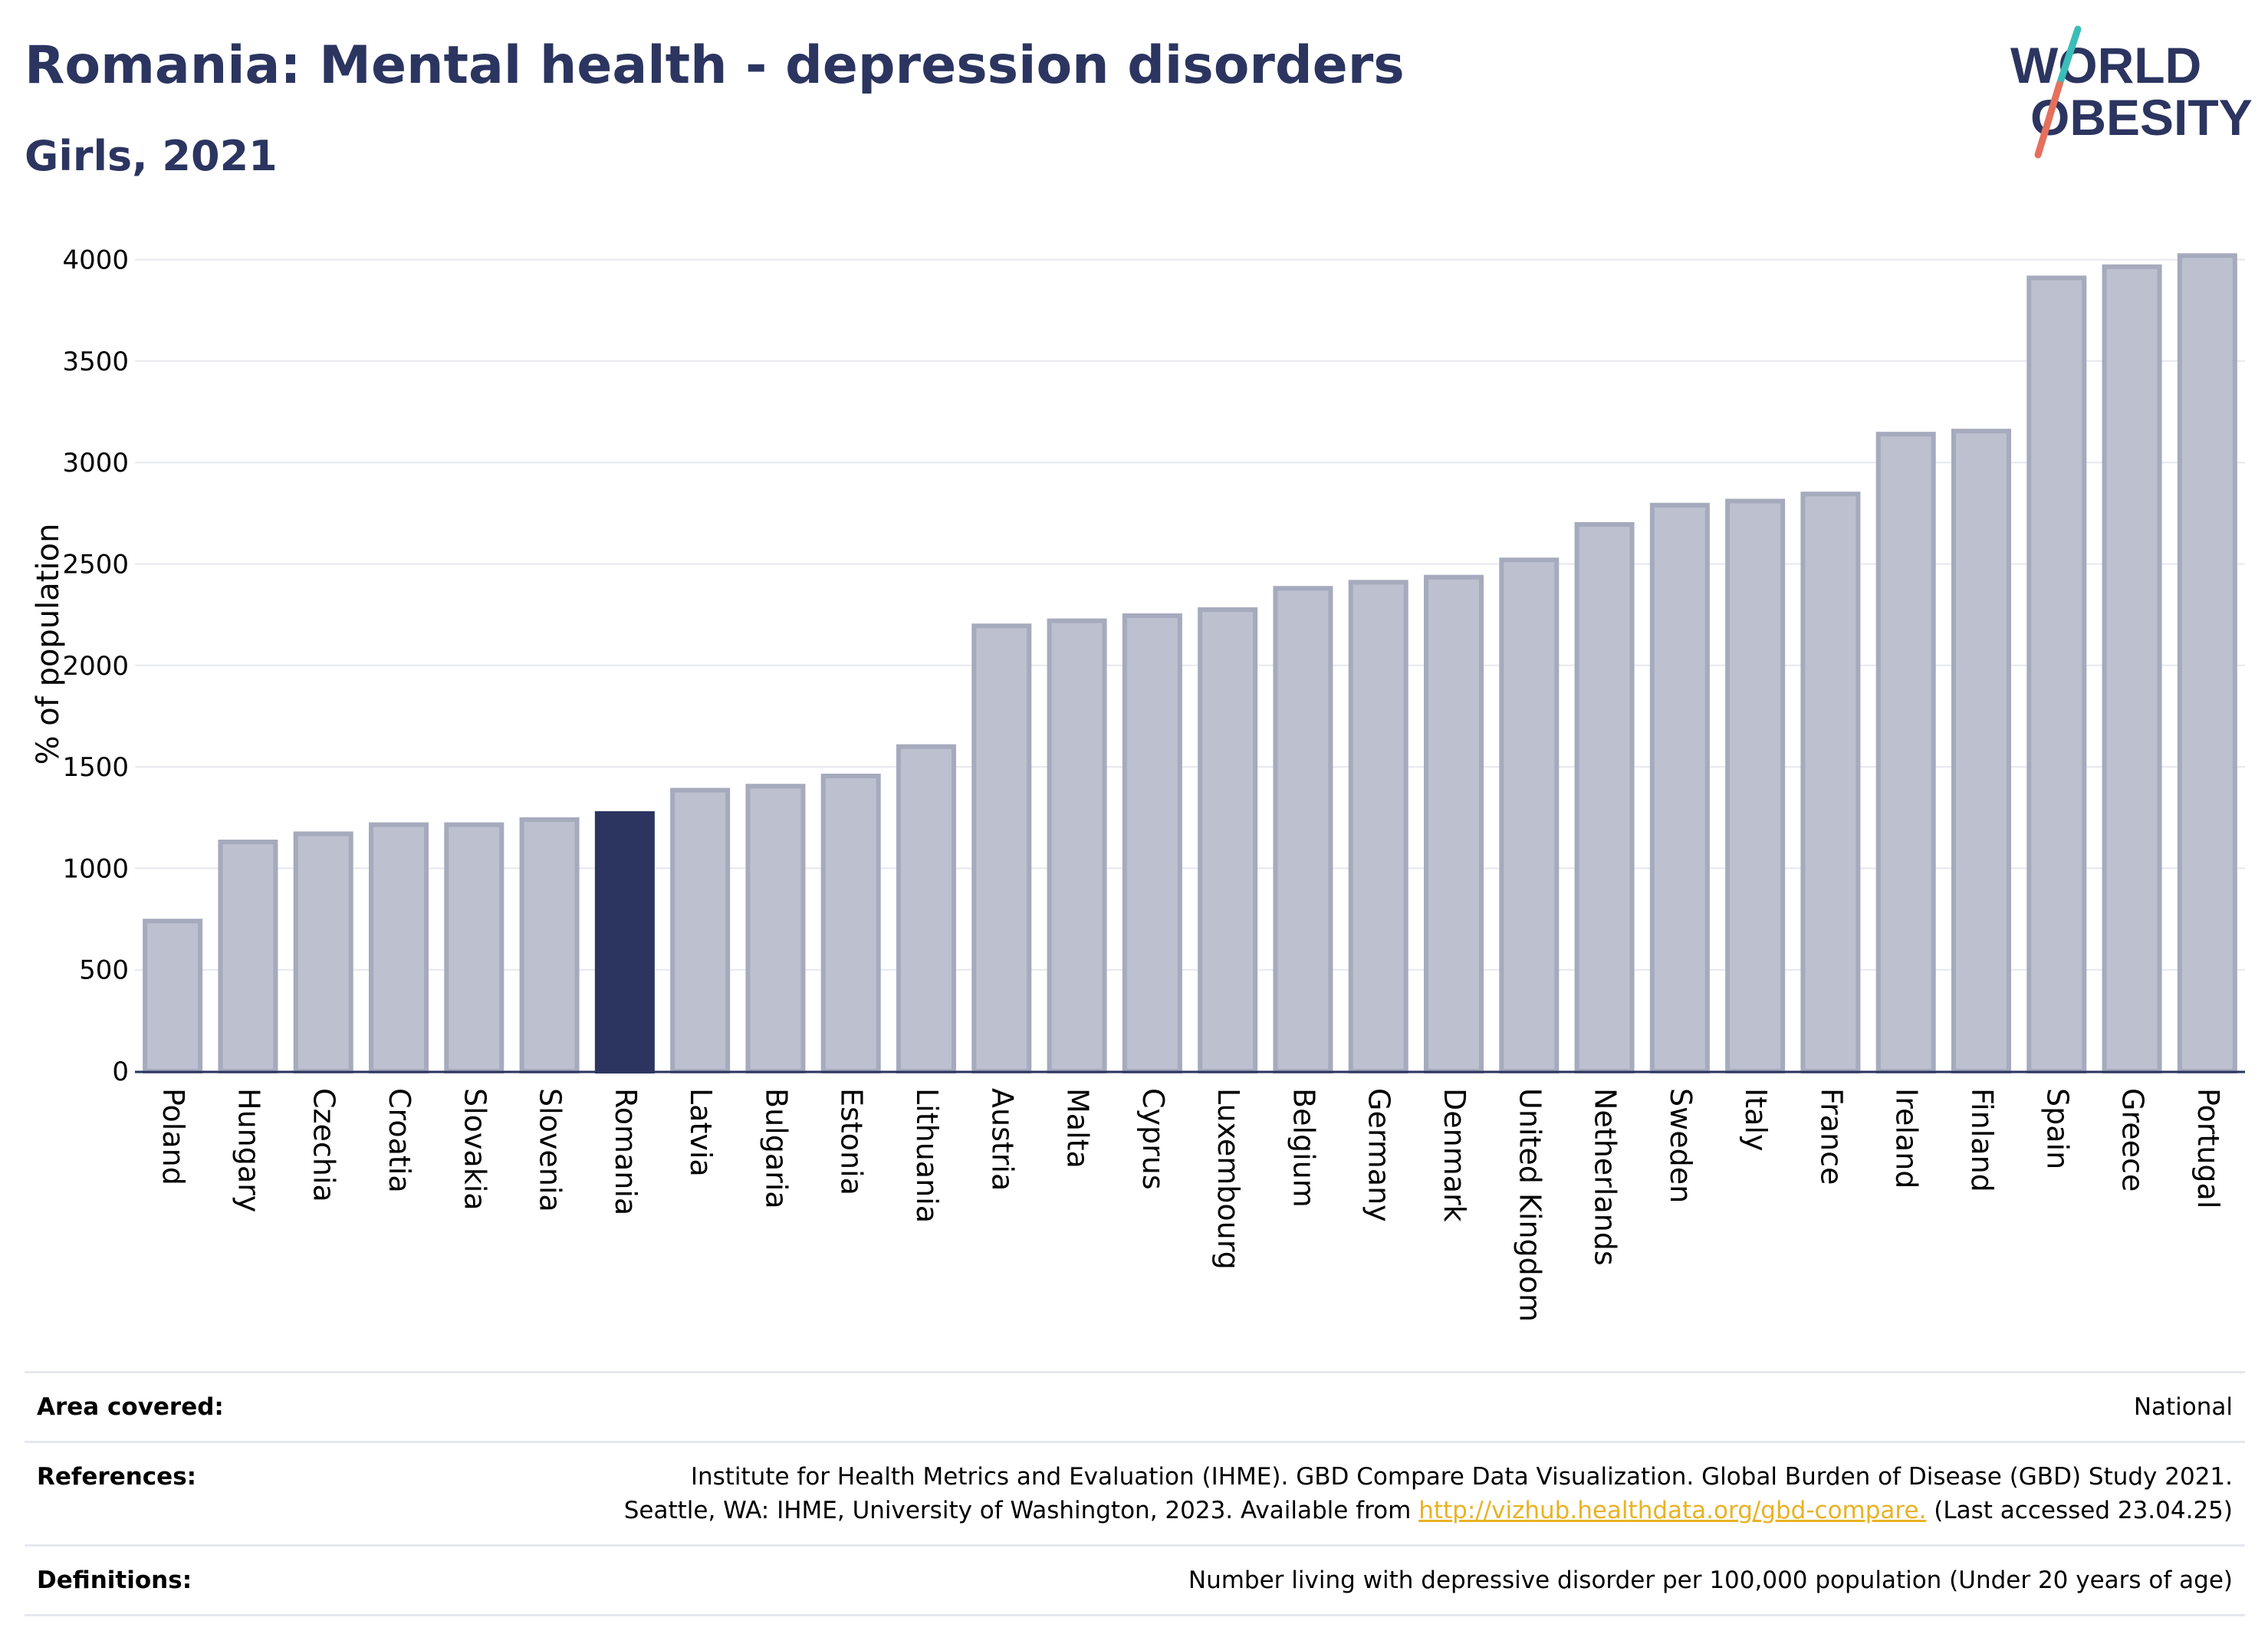 This screenshot has height=1634, width=2268. Describe the element at coordinates (2069, 57) in the screenshot. I see `logo-slash-top` at that location.